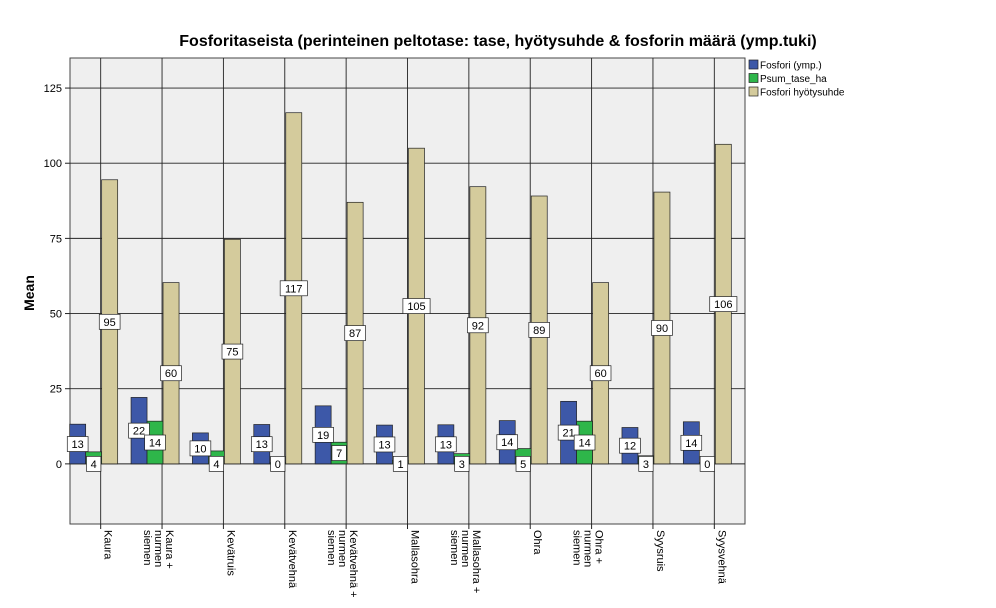 This screenshot has width=996, height=608. I want to click on data-label: 19, so click(323, 436).